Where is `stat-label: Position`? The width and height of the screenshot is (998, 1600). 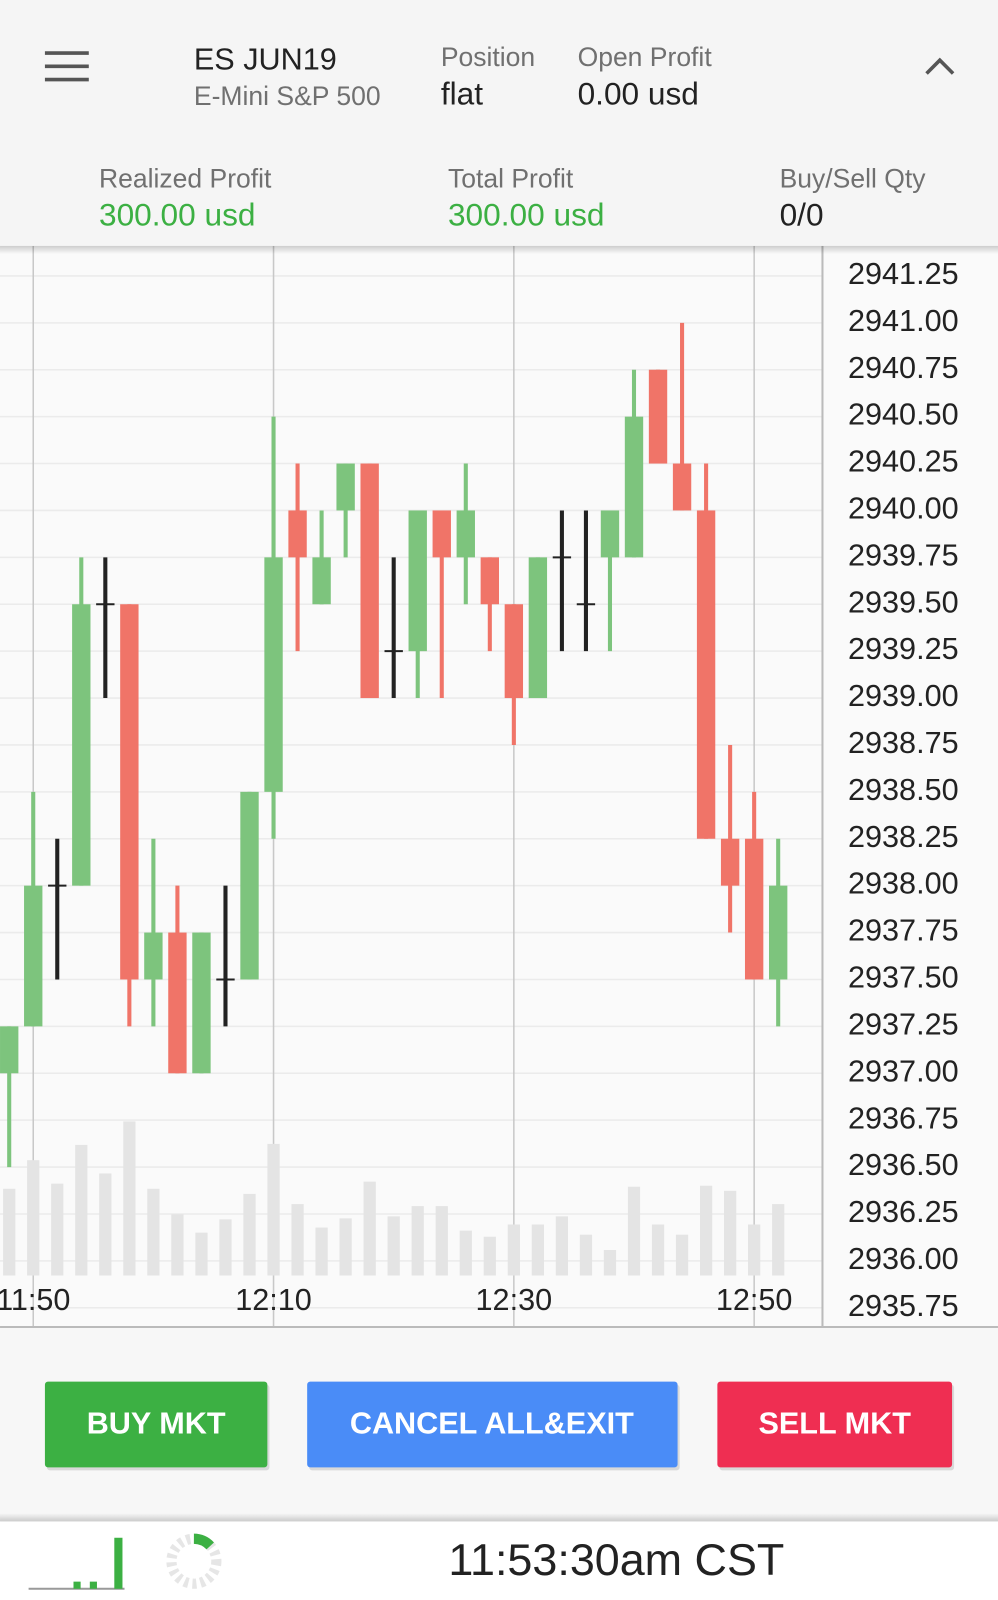
stat-label: Position is located at coordinates (488, 57).